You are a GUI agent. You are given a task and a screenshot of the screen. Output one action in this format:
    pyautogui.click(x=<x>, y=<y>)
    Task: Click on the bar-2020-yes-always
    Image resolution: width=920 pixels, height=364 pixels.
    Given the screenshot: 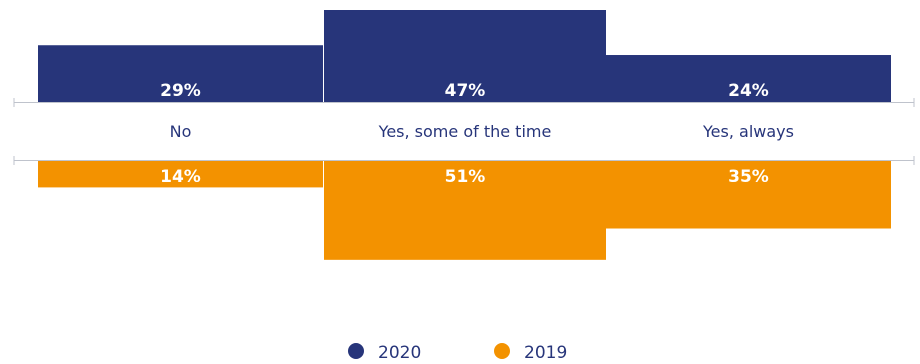 What is the action you would take?
    pyautogui.click(x=748, y=78)
    